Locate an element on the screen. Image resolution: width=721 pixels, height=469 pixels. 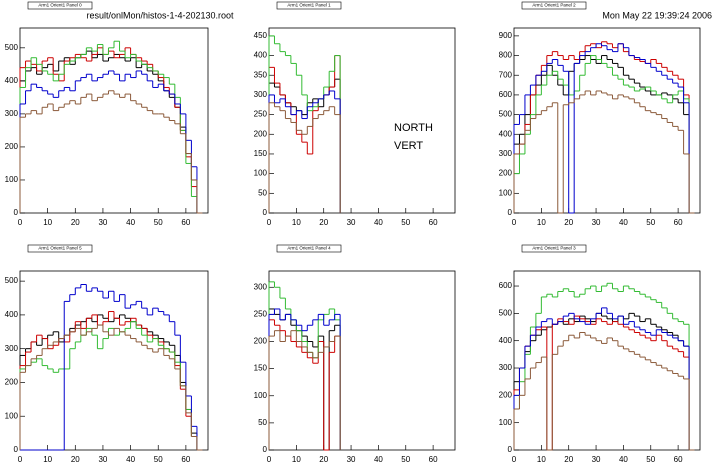
panel-title: Arm1 Orient1 Panel 3 is located at coordinates (554, 248).